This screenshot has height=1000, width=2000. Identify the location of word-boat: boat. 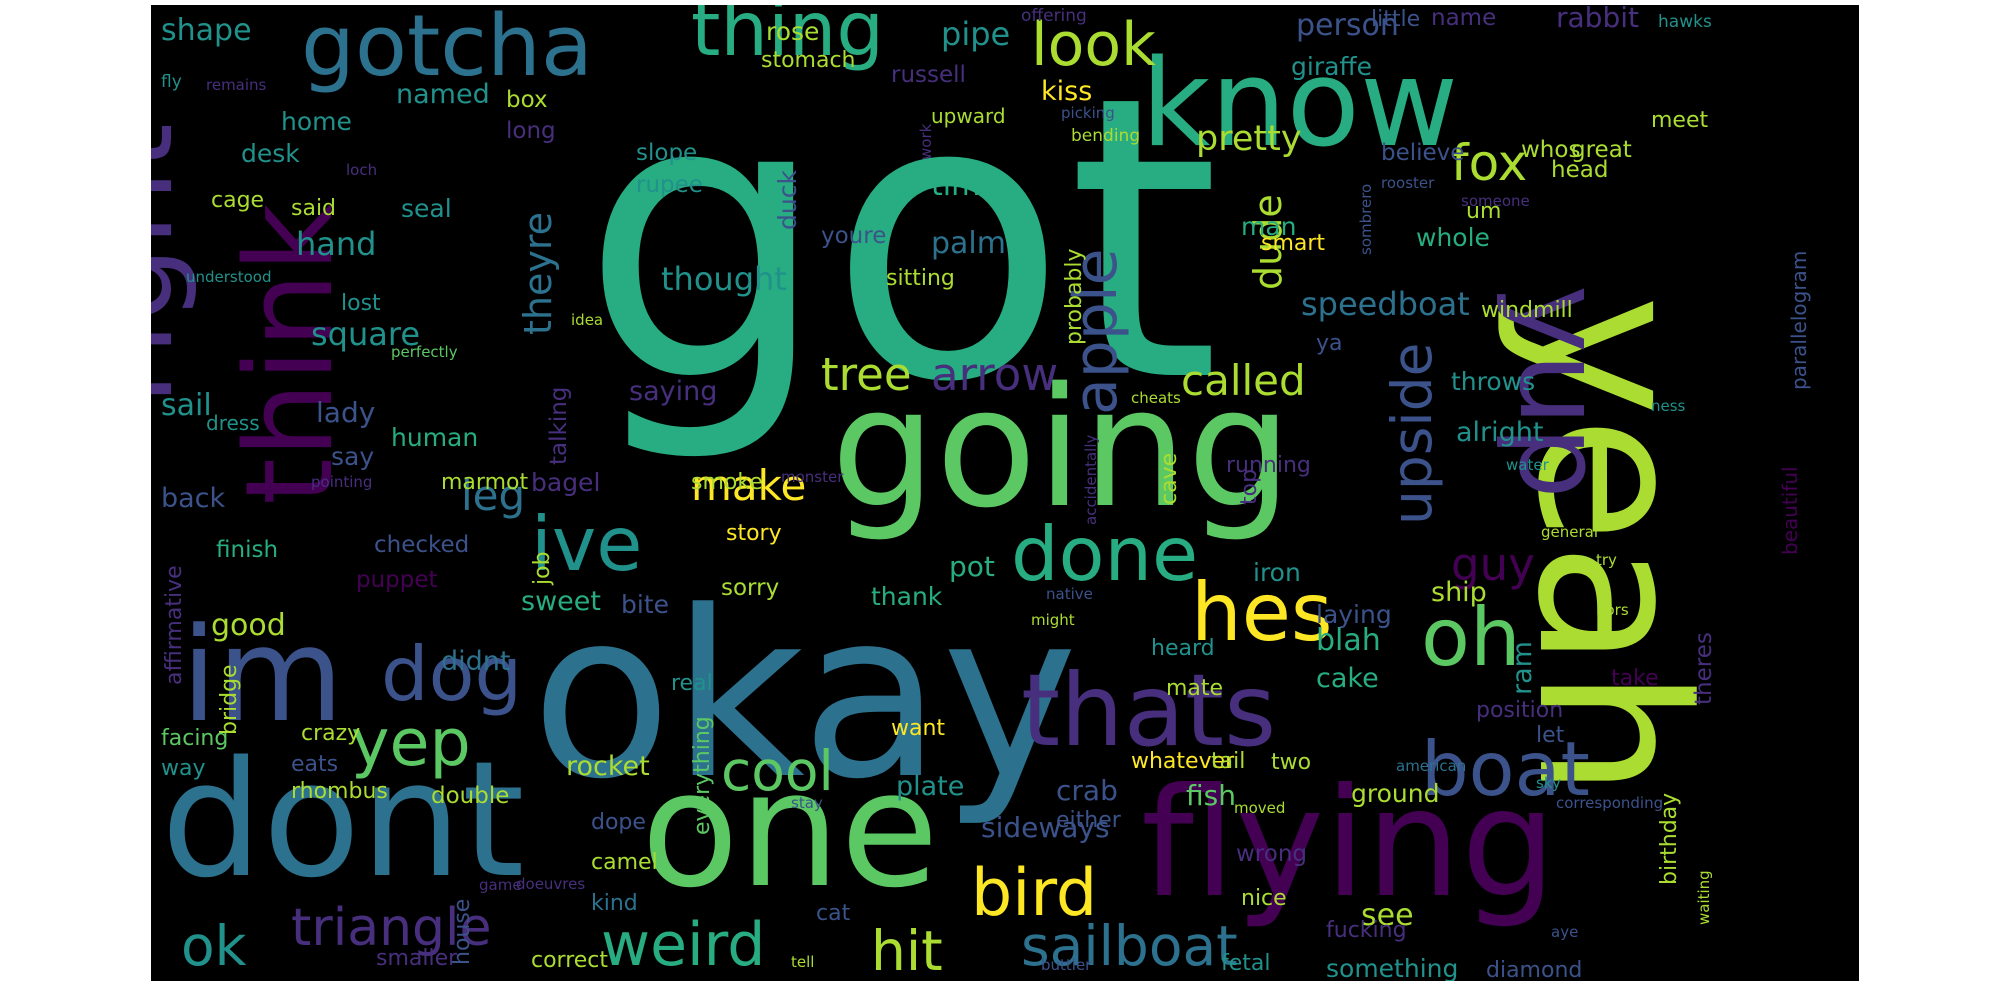
(1505, 769).